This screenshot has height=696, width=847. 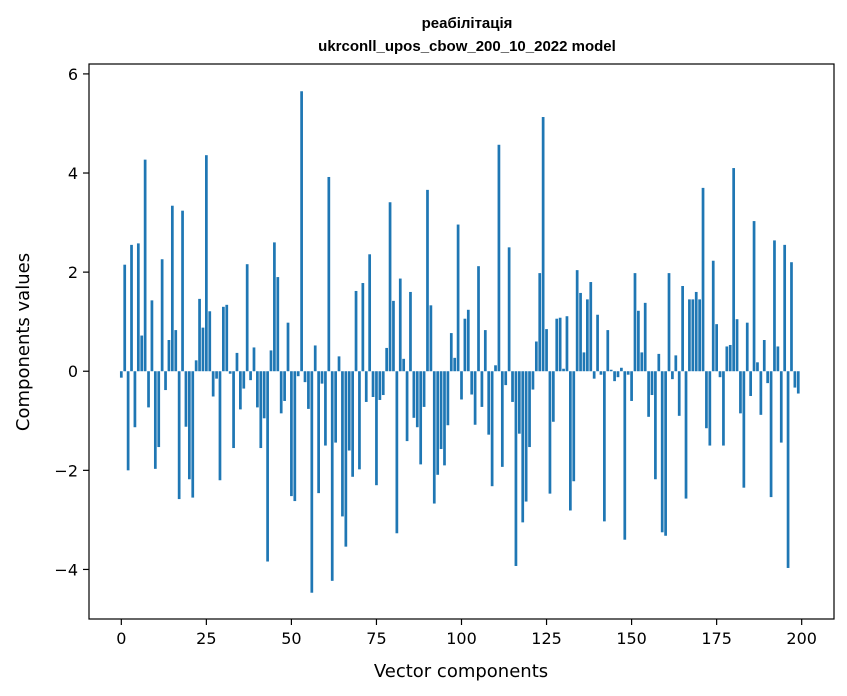 I want to click on x-axis-label: Vector components, so click(x=461, y=671).